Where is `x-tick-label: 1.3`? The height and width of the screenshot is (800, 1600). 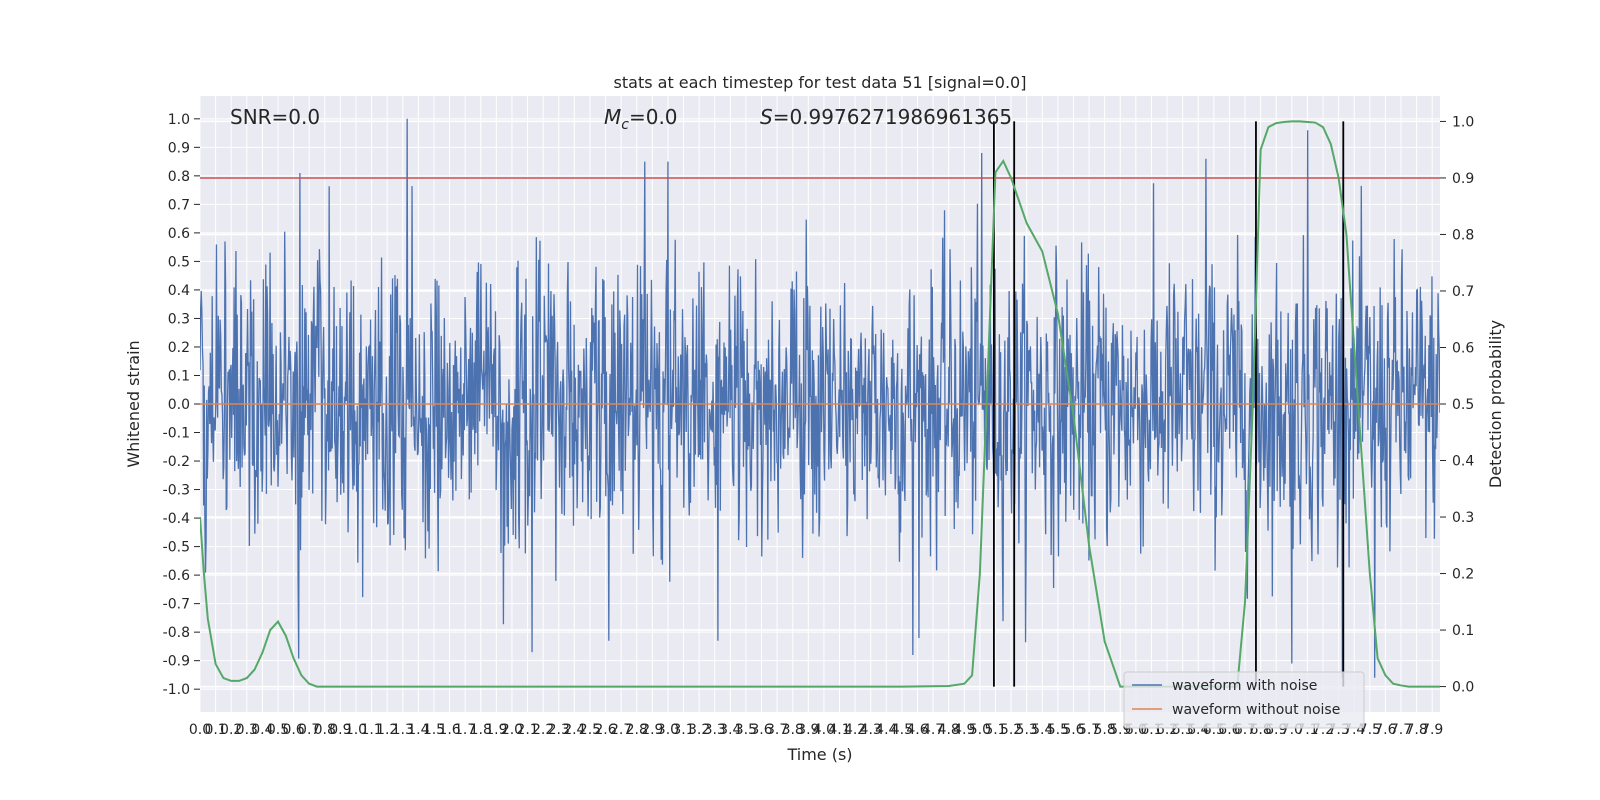 x-tick-label: 1.3 is located at coordinates (403, 730).